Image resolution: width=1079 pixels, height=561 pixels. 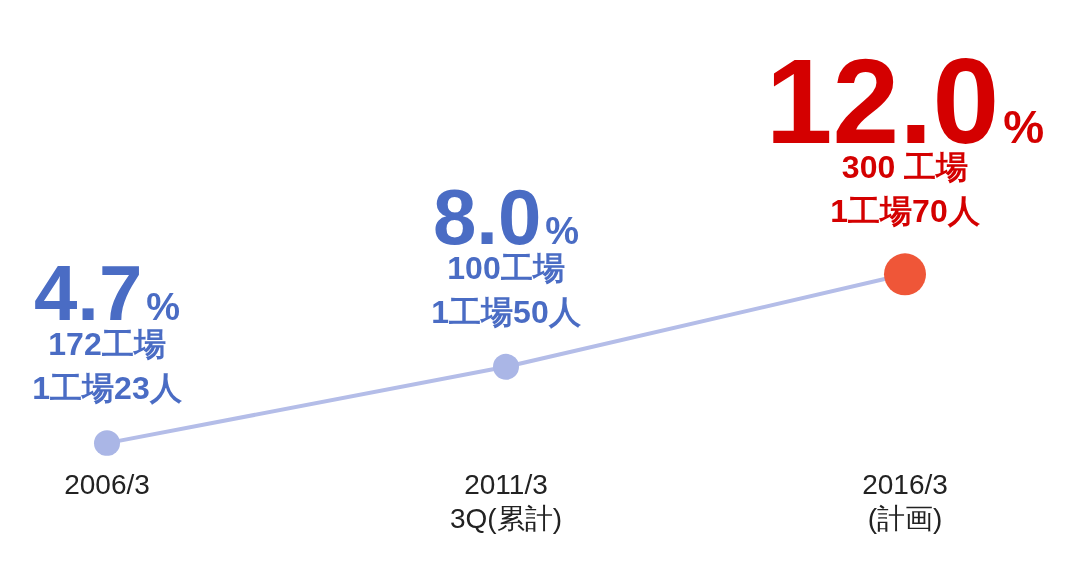 I want to click on x-tick-label: 2011/3 3Q(累計), so click(x=506, y=501).